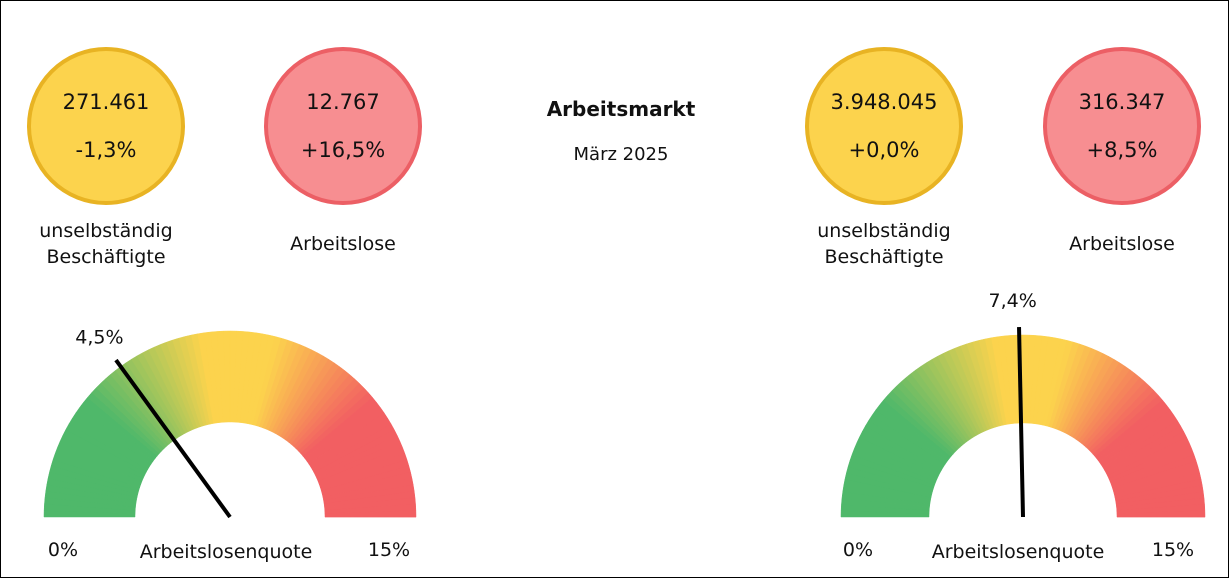 This screenshot has width=1229, height=578. What do you see at coordinates (1122, 102) in the screenshot?
I see `kpi-value: 316.347` at bounding box center [1122, 102].